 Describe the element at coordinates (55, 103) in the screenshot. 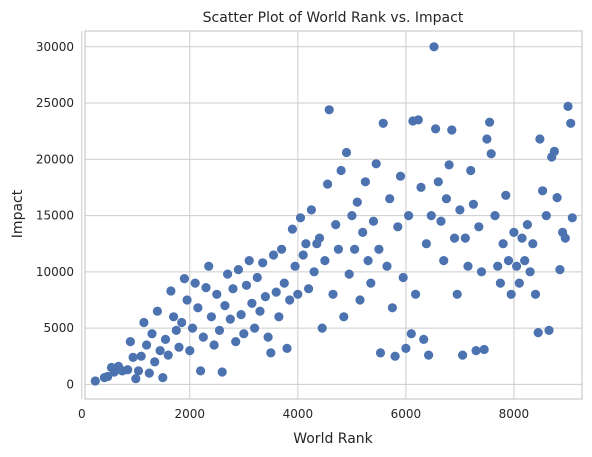

I see `y-tick-label: 25000` at that location.